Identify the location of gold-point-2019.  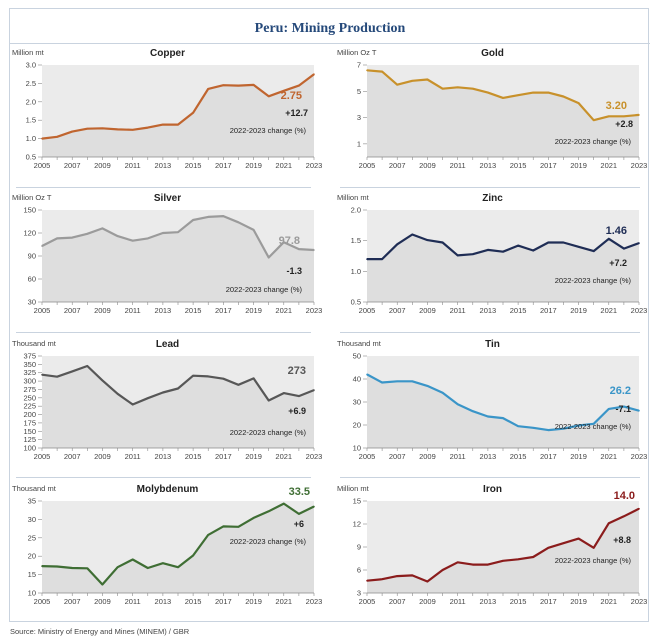
(578, 103).